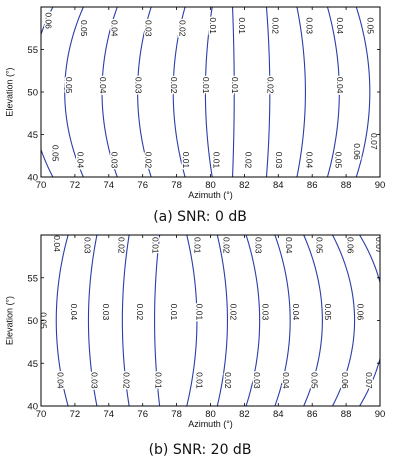  I want to click on x-tick-label: 84, so click(278, 414).